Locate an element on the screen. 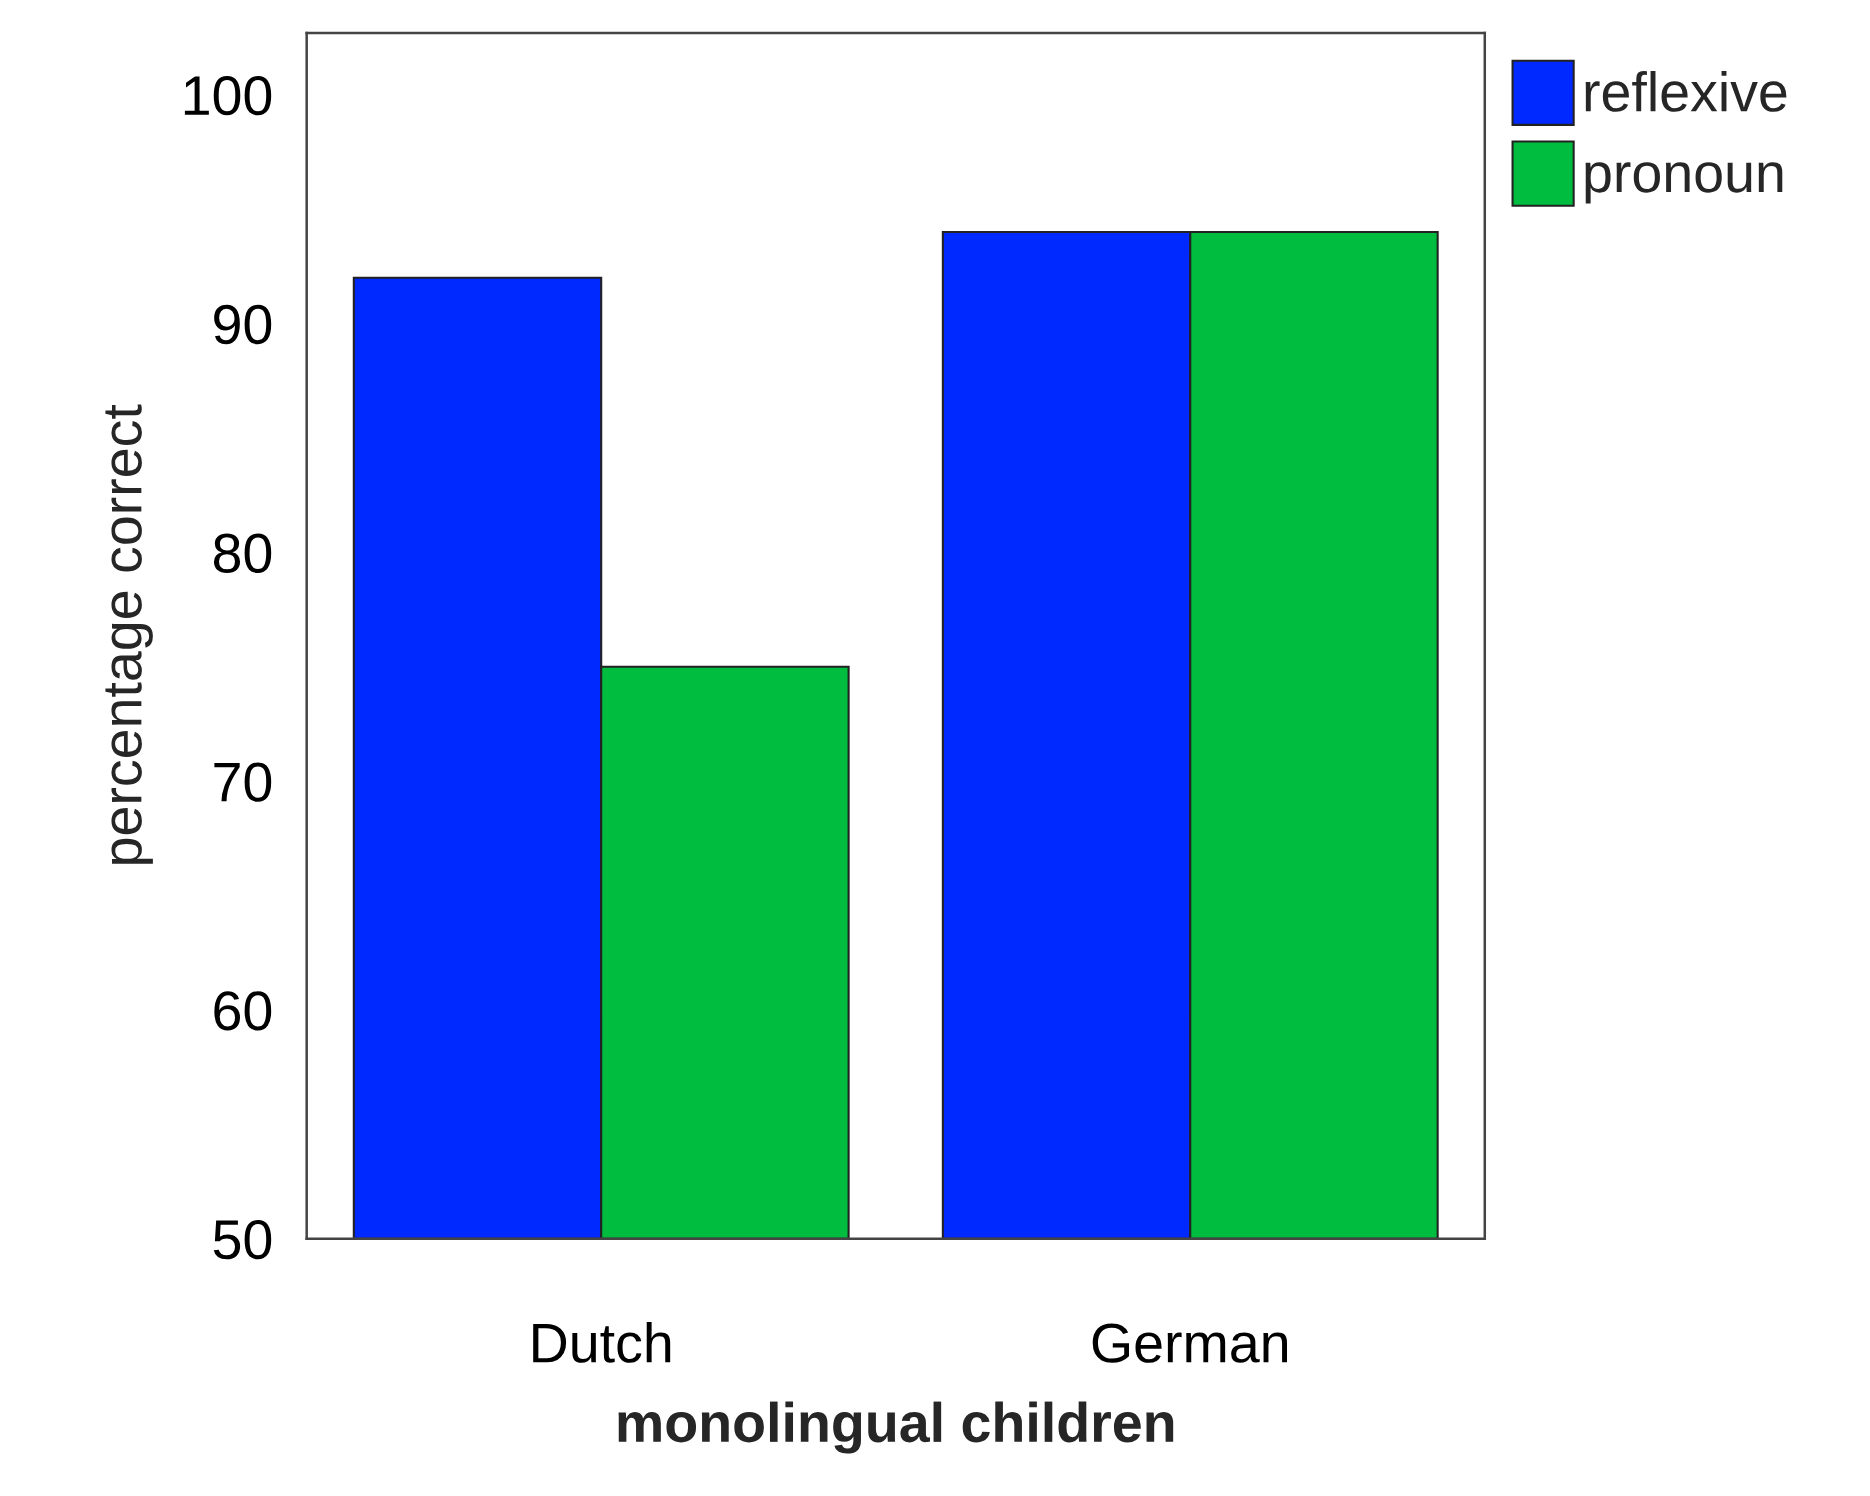  y-tick-label: 80 is located at coordinates (242, 553).